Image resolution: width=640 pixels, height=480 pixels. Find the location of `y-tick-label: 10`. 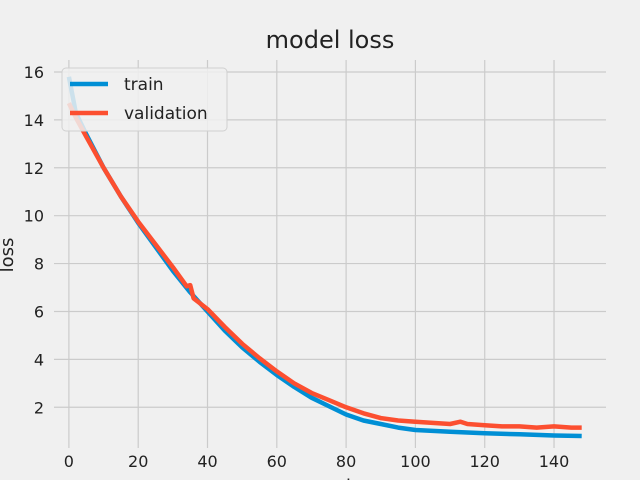

y-tick-label: 10 is located at coordinates (34, 216).